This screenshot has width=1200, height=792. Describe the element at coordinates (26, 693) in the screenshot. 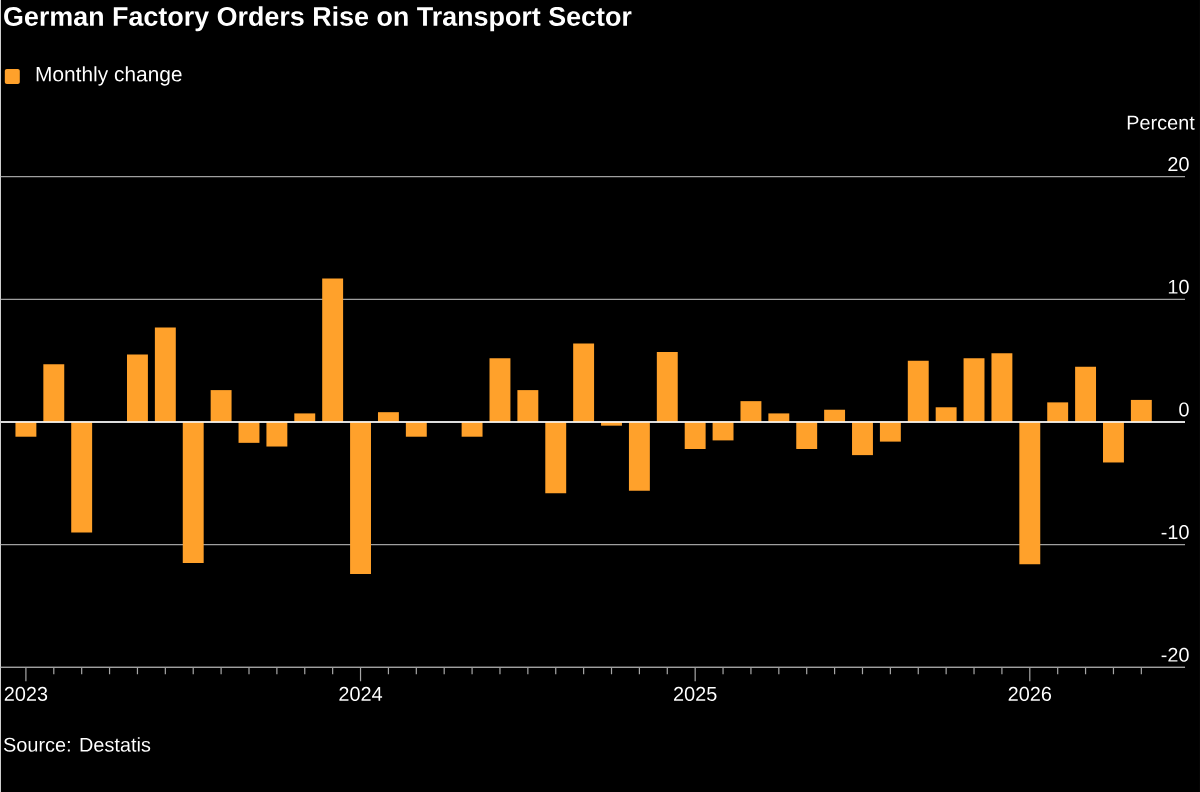

I see `x-tick-label: 2023` at that location.